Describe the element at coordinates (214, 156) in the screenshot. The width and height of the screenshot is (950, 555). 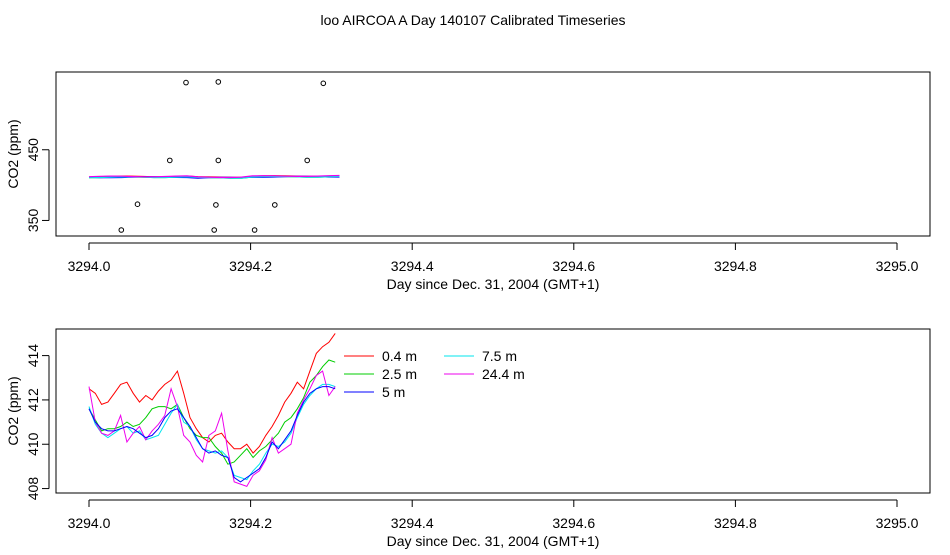
I see `top-plot-marks` at that location.